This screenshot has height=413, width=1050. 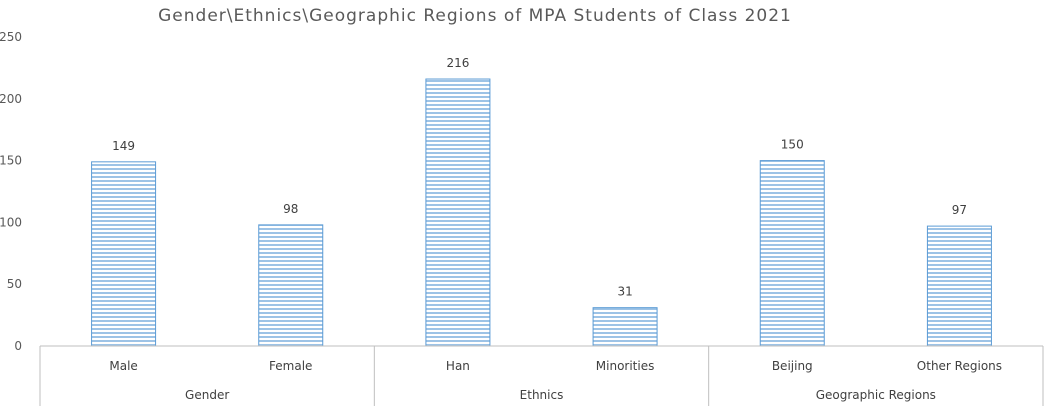 I want to click on y-tick-label: 0, so click(x=18, y=346).